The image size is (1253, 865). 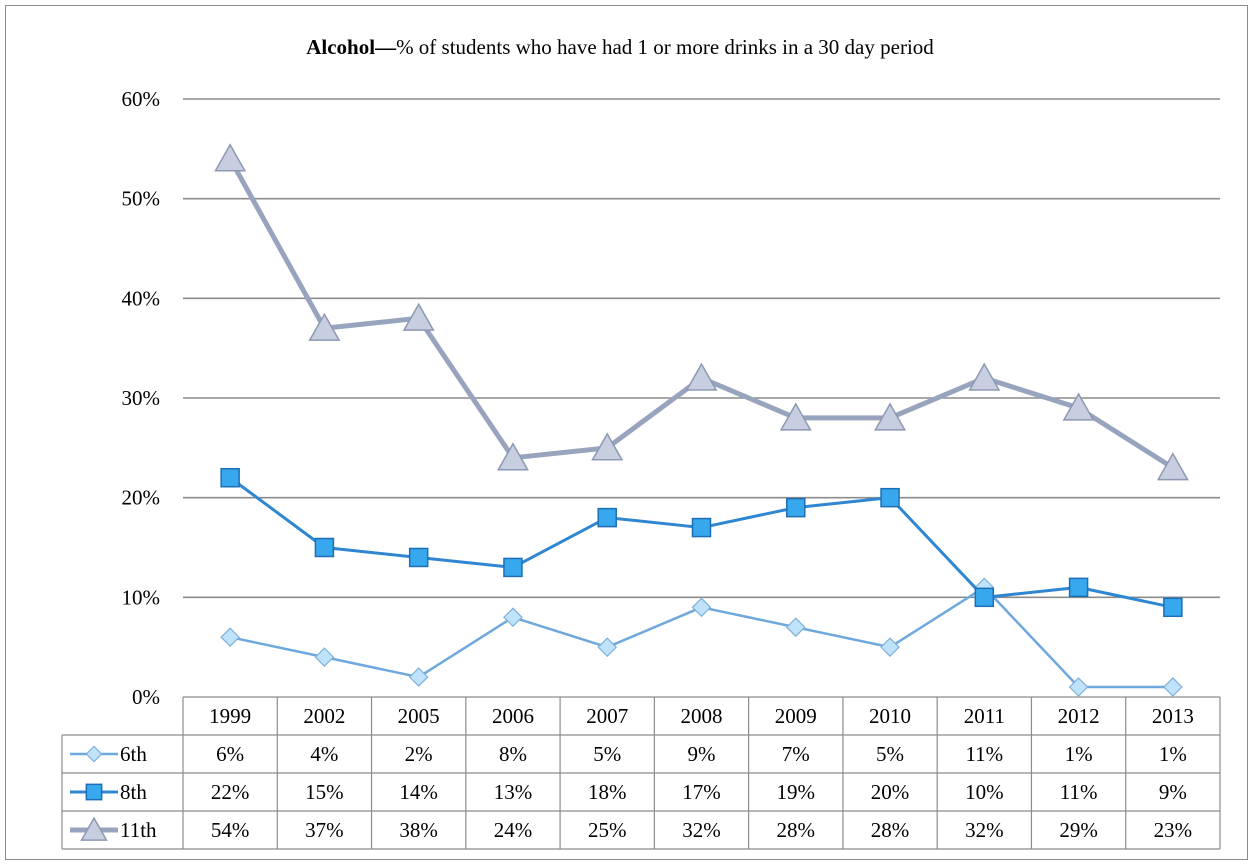 What do you see at coordinates (607, 792) in the screenshot?
I see `table-cell: 18%` at bounding box center [607, 792].